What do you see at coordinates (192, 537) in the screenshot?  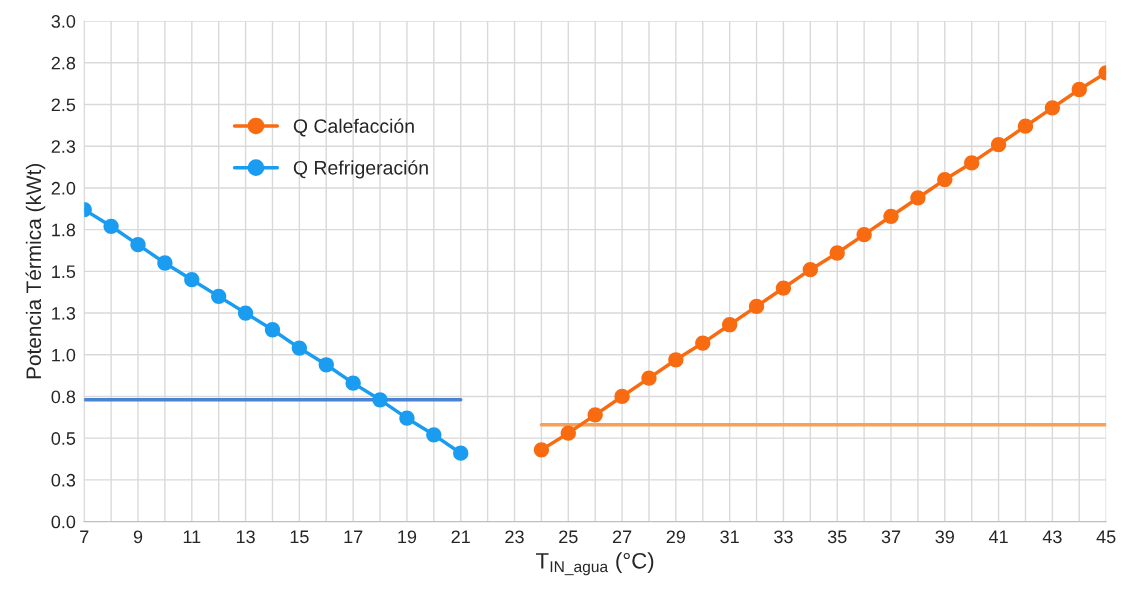 I see `x-tick-label: 11` at bounding box center [192, 537].